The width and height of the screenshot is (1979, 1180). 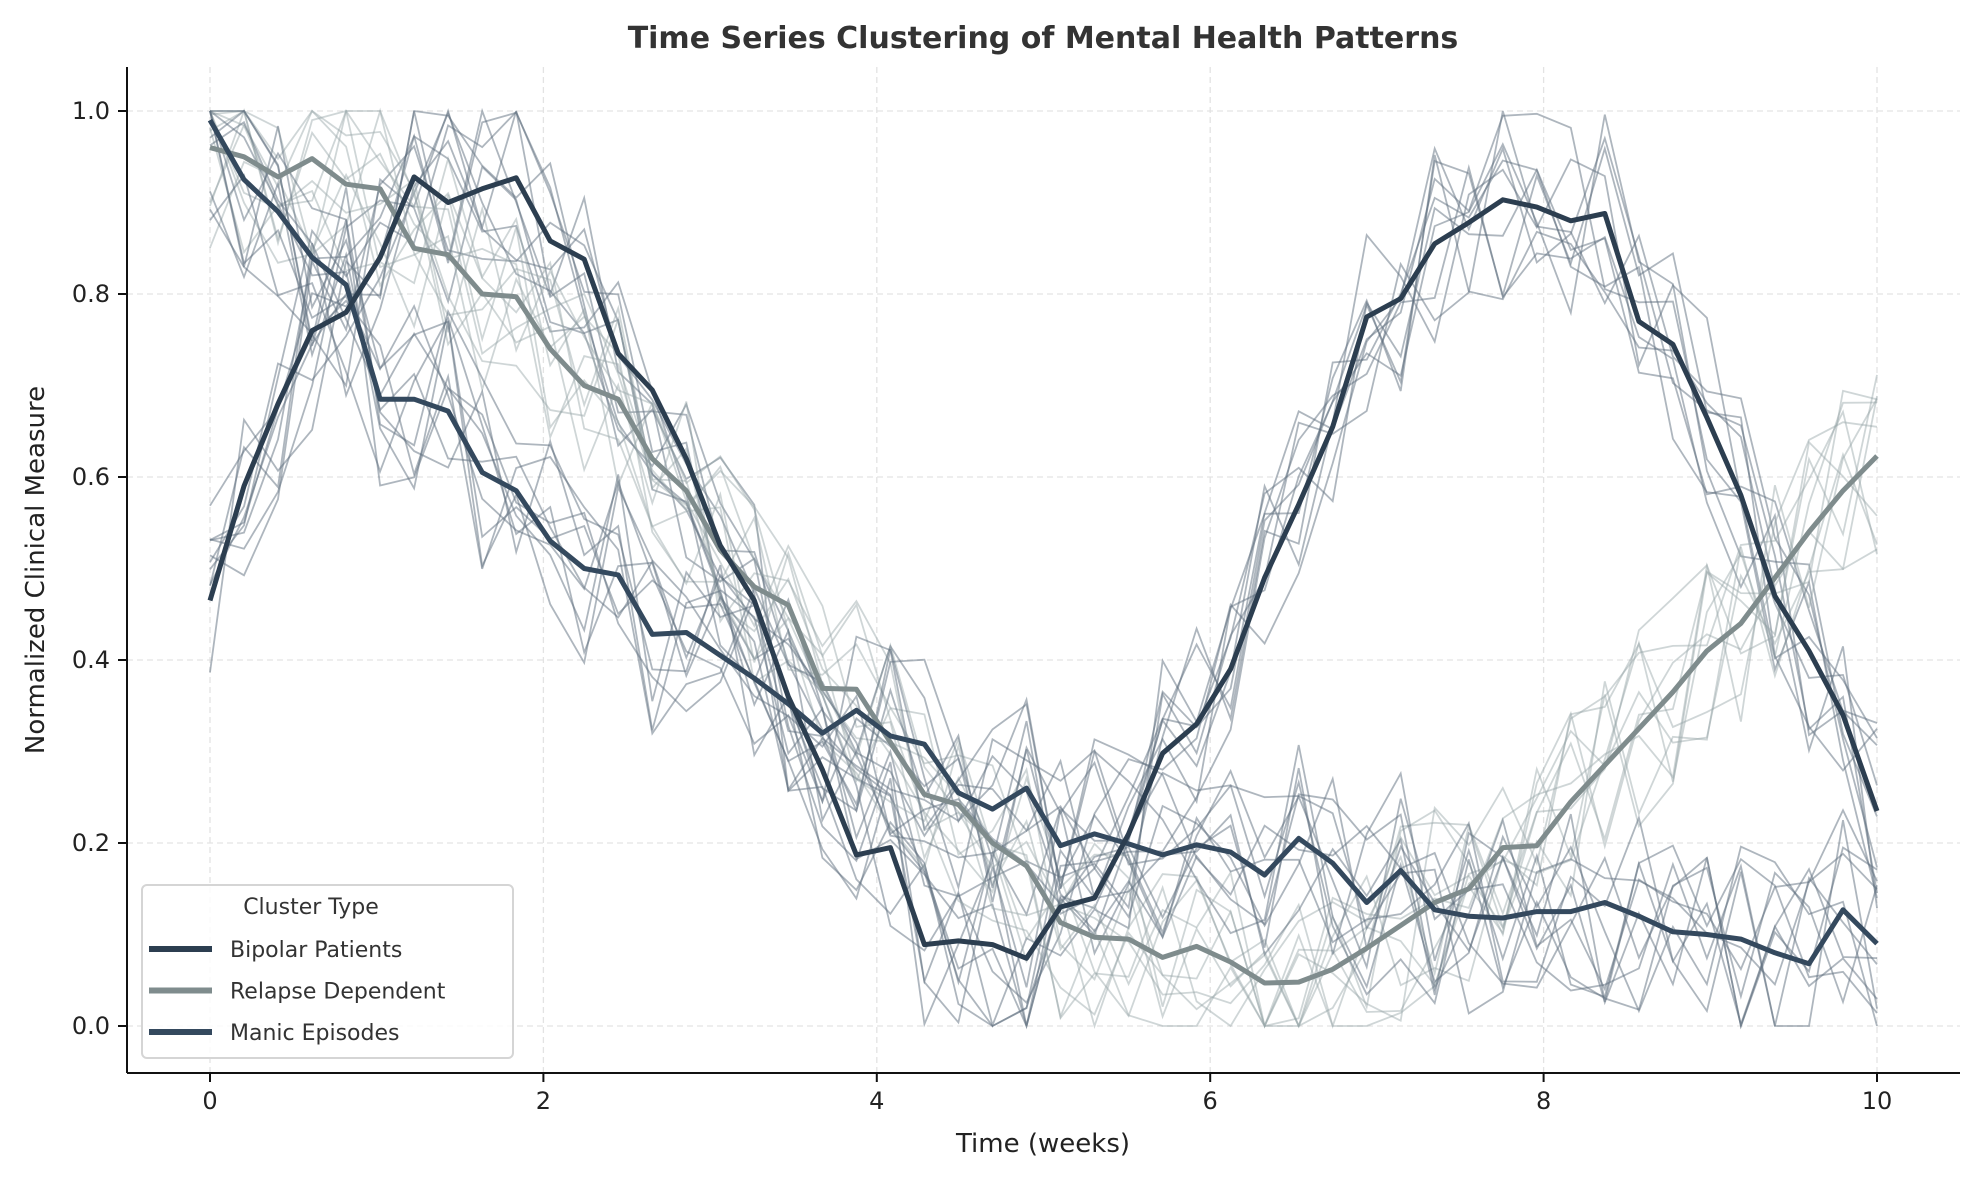 I want to click on y-tick-label: 0.8, so click(x=91, y=294).